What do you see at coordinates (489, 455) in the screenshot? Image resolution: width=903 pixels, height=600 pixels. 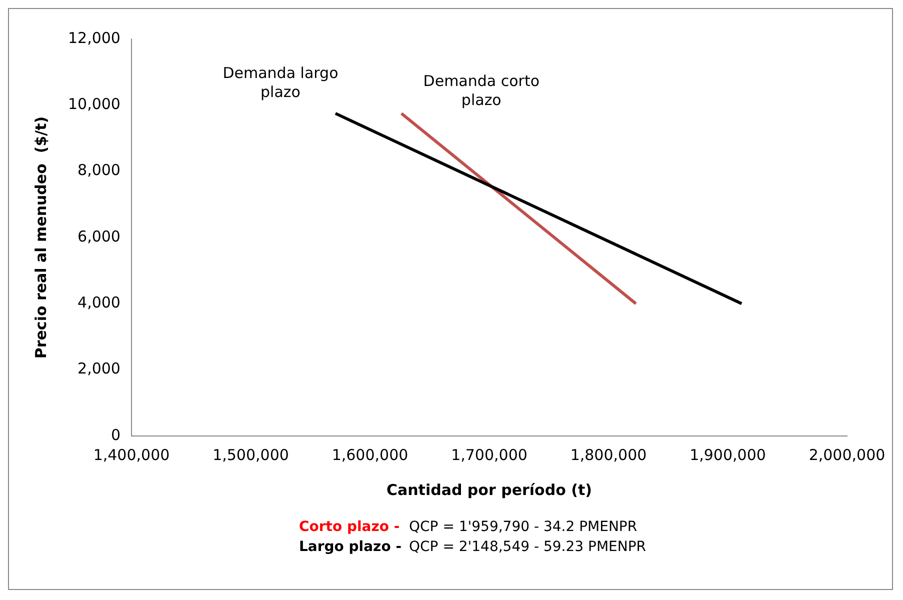 I see `x-tick-label: 1,700,000` at bounding box center [489, 455].